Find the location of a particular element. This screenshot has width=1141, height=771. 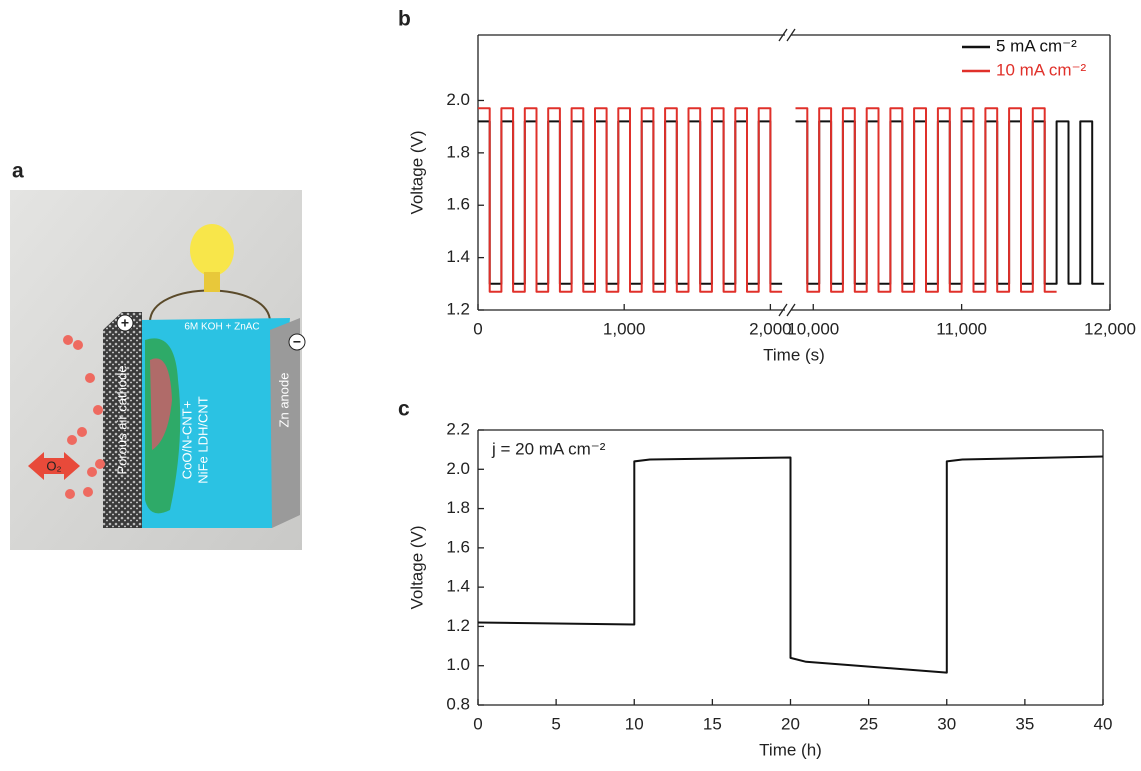

x-axis-title: Time (s) is located at coordinates (794, 354).